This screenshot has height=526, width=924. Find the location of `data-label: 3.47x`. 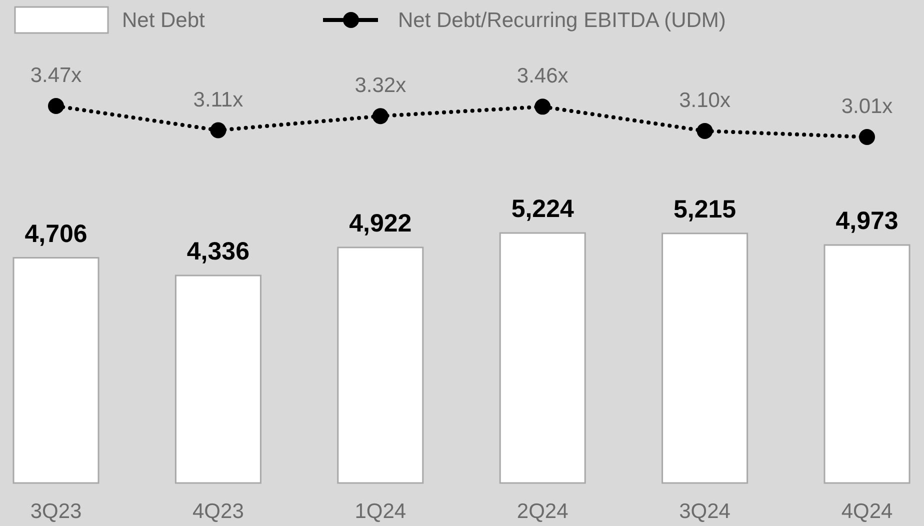

data-label: 3.47x is located at coordinates (56, 75).